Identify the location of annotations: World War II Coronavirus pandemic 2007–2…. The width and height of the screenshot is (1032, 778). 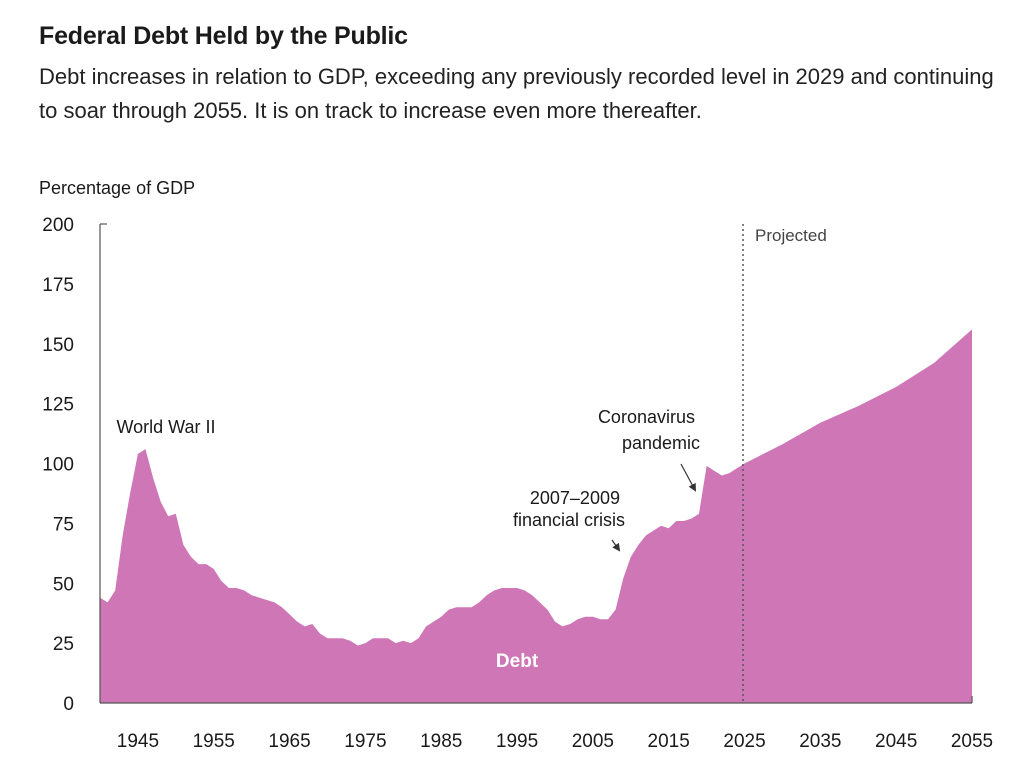
(408, 479).